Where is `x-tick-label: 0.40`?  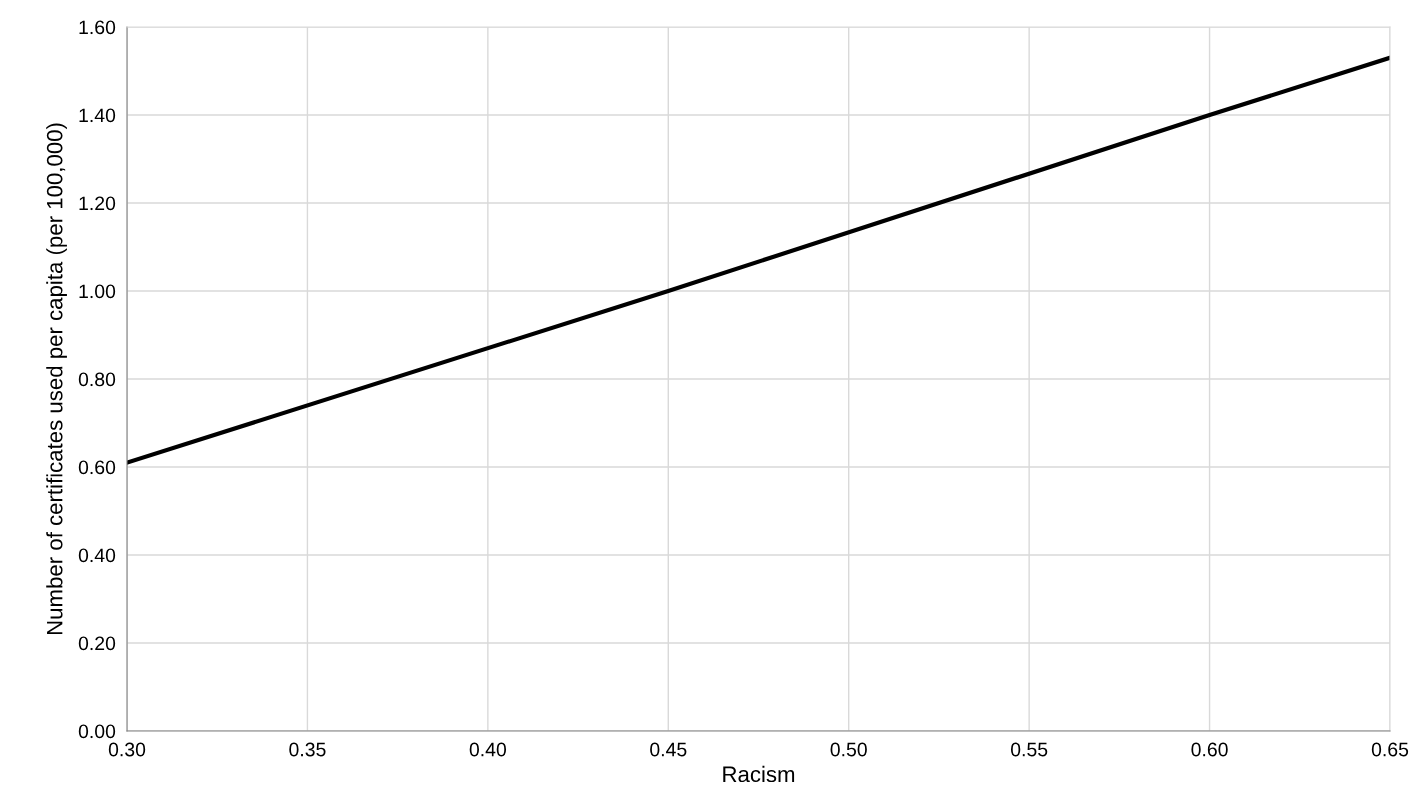
x-tick-label: 0.40 is located at coordinates (488, 749).